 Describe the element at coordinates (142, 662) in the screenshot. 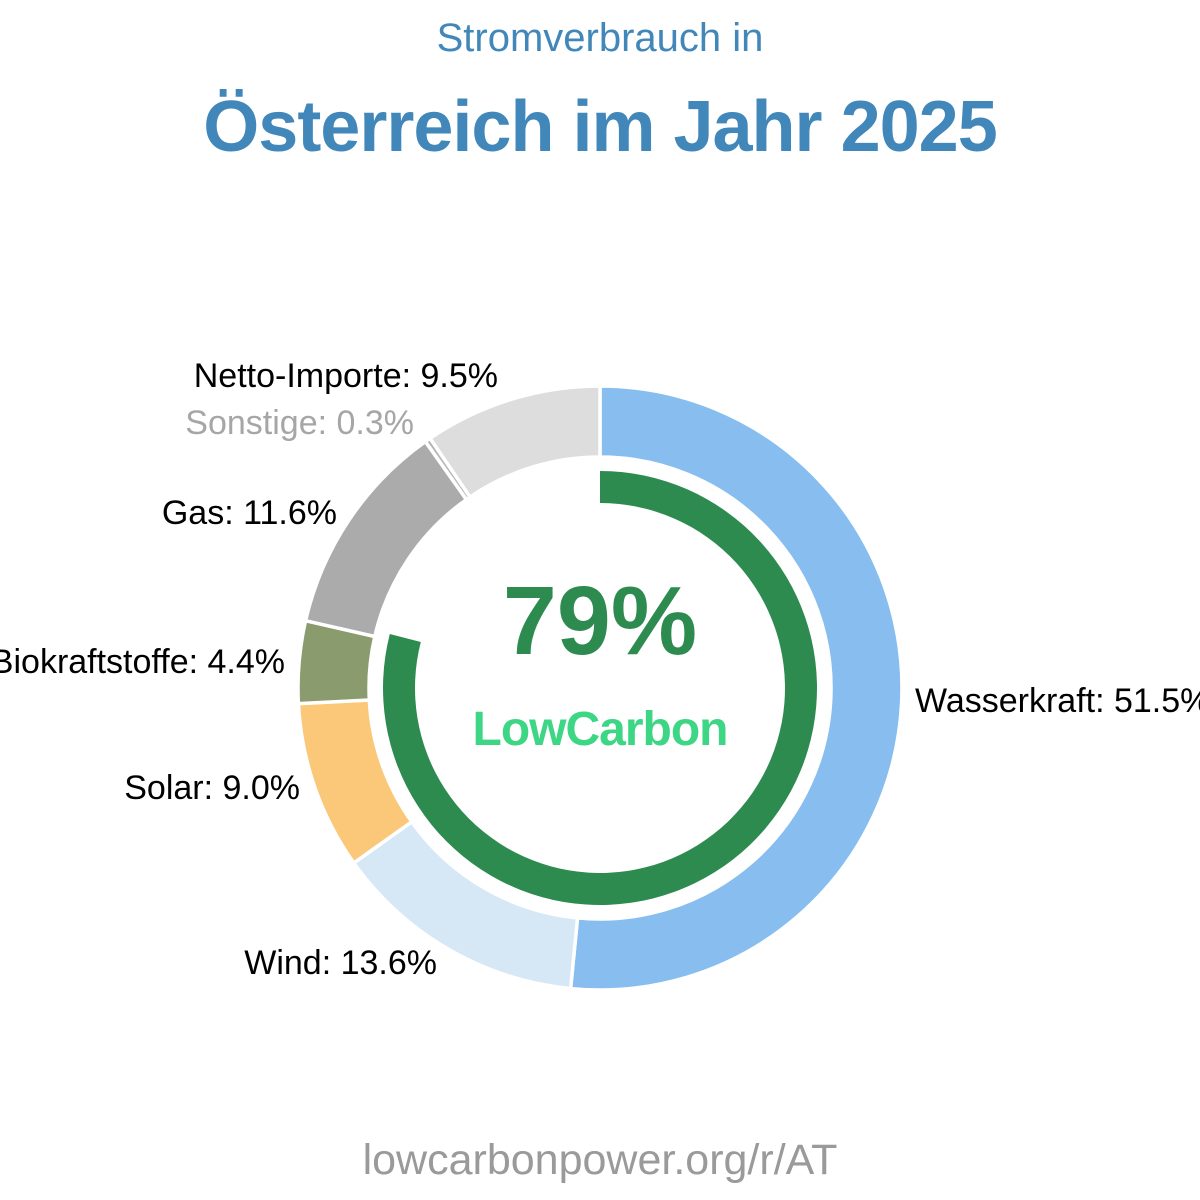

I see `segment-label-biokraftstoffe: Biokraftstoffe: 4.4%` at that location.